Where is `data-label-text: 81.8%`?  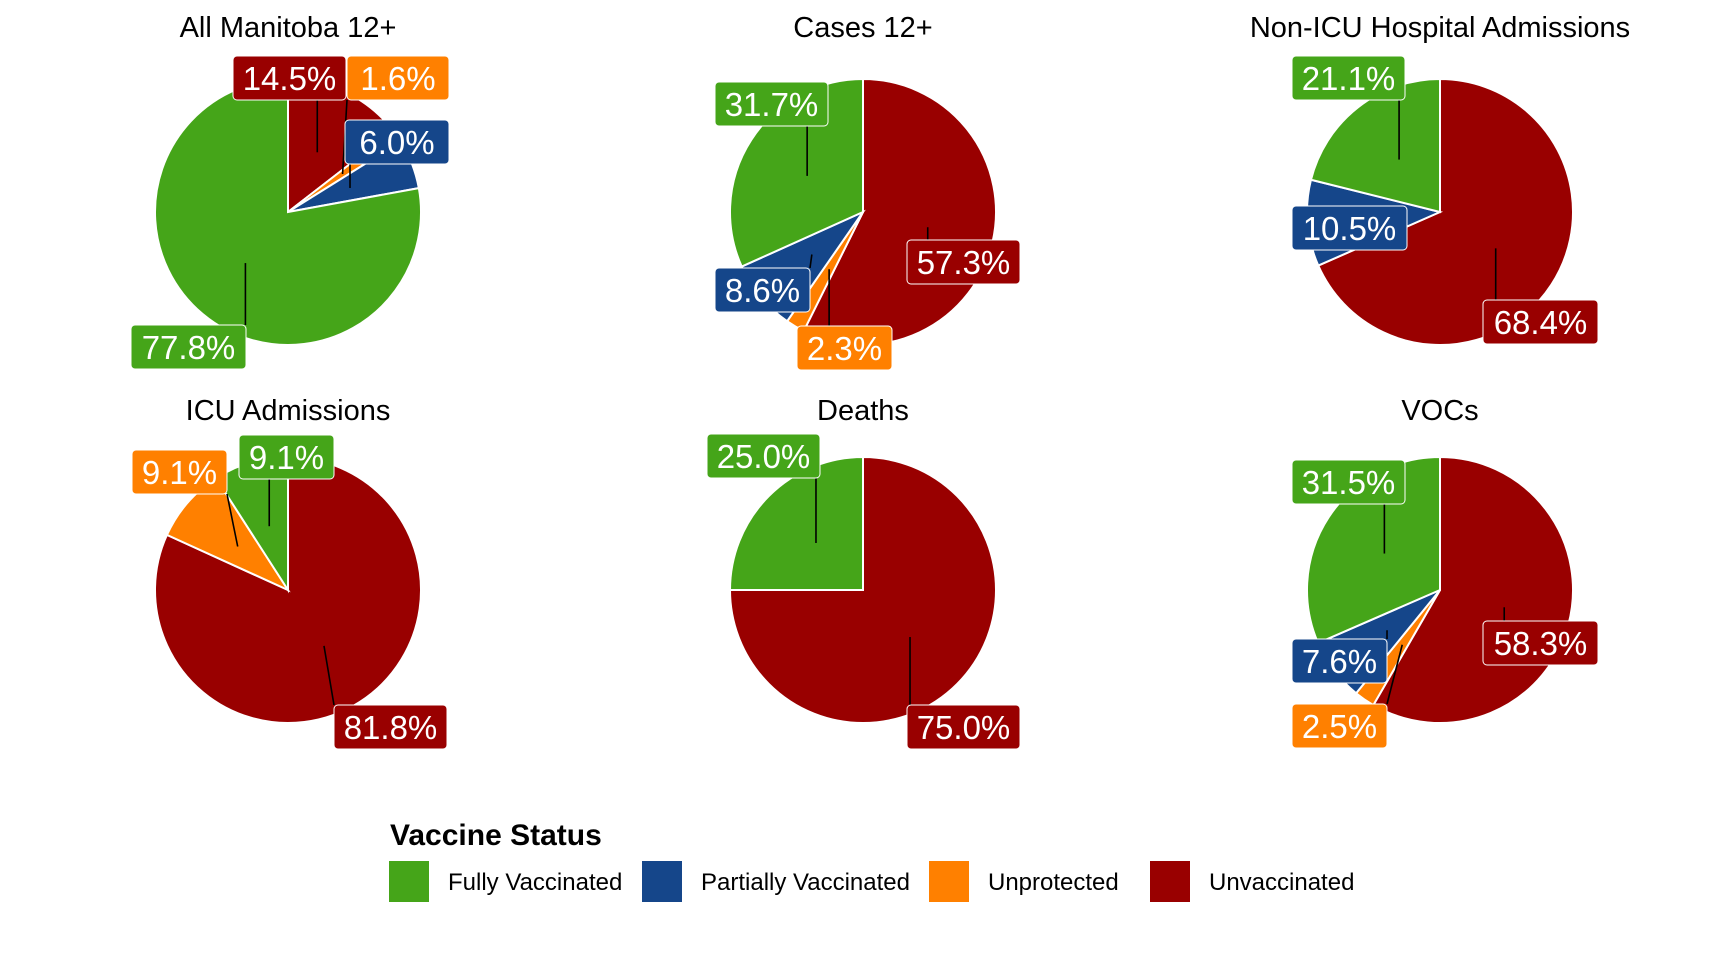 data-label-text: 81.8% is located at coordinates (391, 727).